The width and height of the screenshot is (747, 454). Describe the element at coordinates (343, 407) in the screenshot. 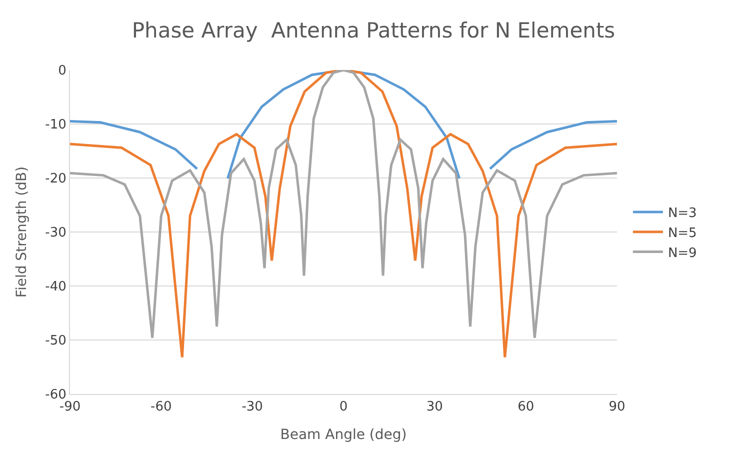

I see `x-tick-label: 0` at that location.